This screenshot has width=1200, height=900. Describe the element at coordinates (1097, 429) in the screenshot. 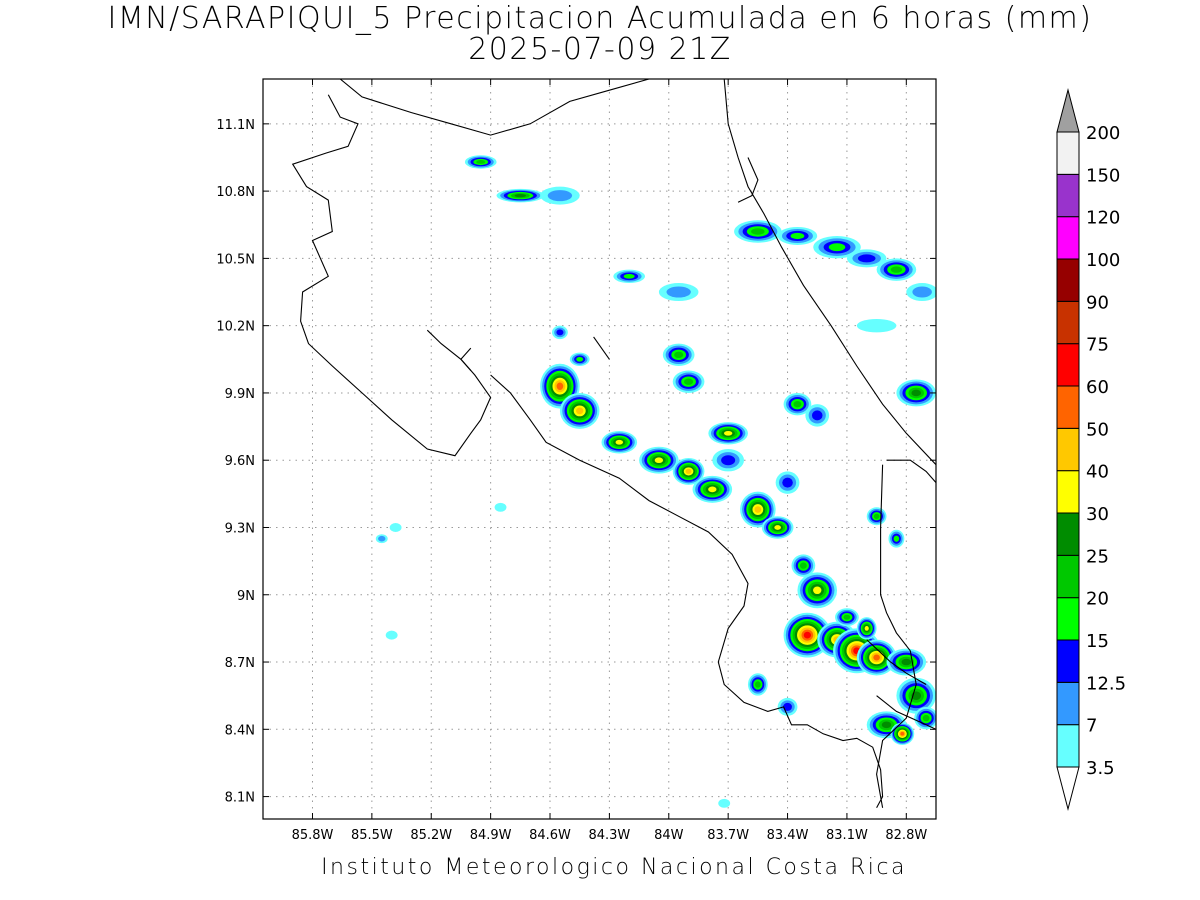

I see `colorbar-label: 50` at that location.